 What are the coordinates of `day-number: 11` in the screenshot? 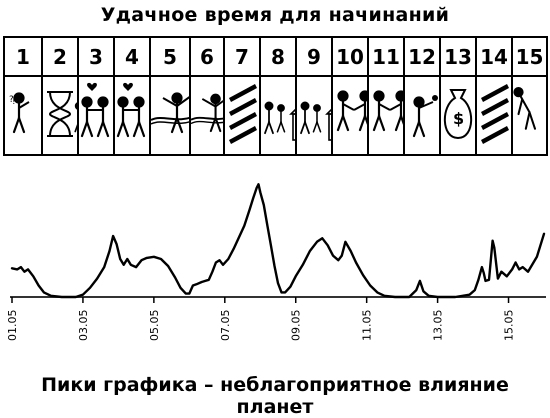 It's located at (387, 57).